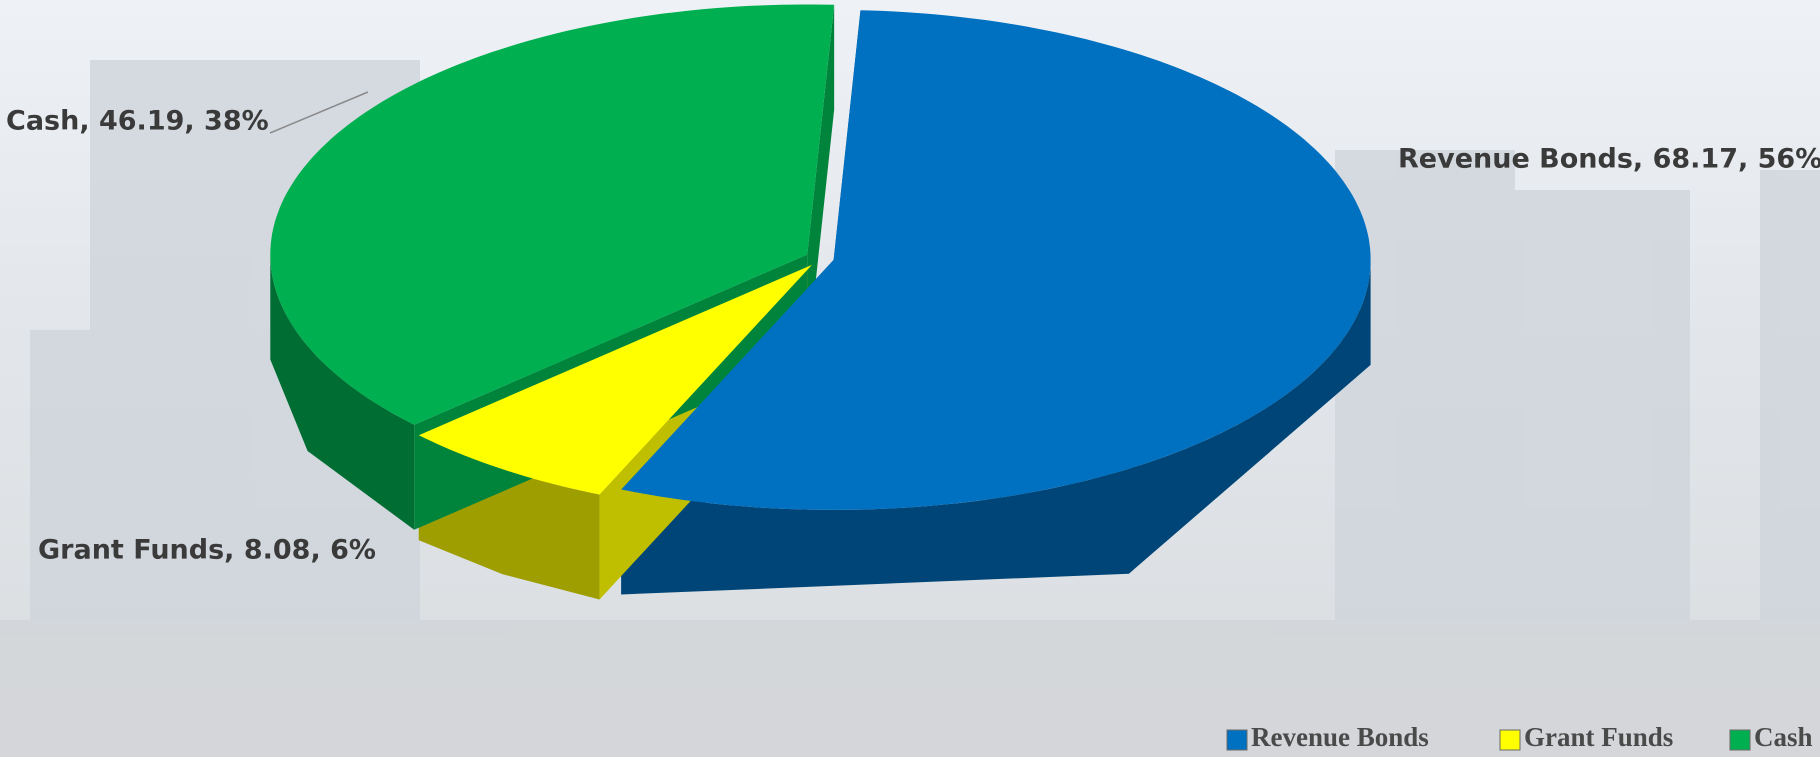 This screenshot has height=757, width=1820. I want to click on legend-label: Grant Funds, so click(1598, 737).